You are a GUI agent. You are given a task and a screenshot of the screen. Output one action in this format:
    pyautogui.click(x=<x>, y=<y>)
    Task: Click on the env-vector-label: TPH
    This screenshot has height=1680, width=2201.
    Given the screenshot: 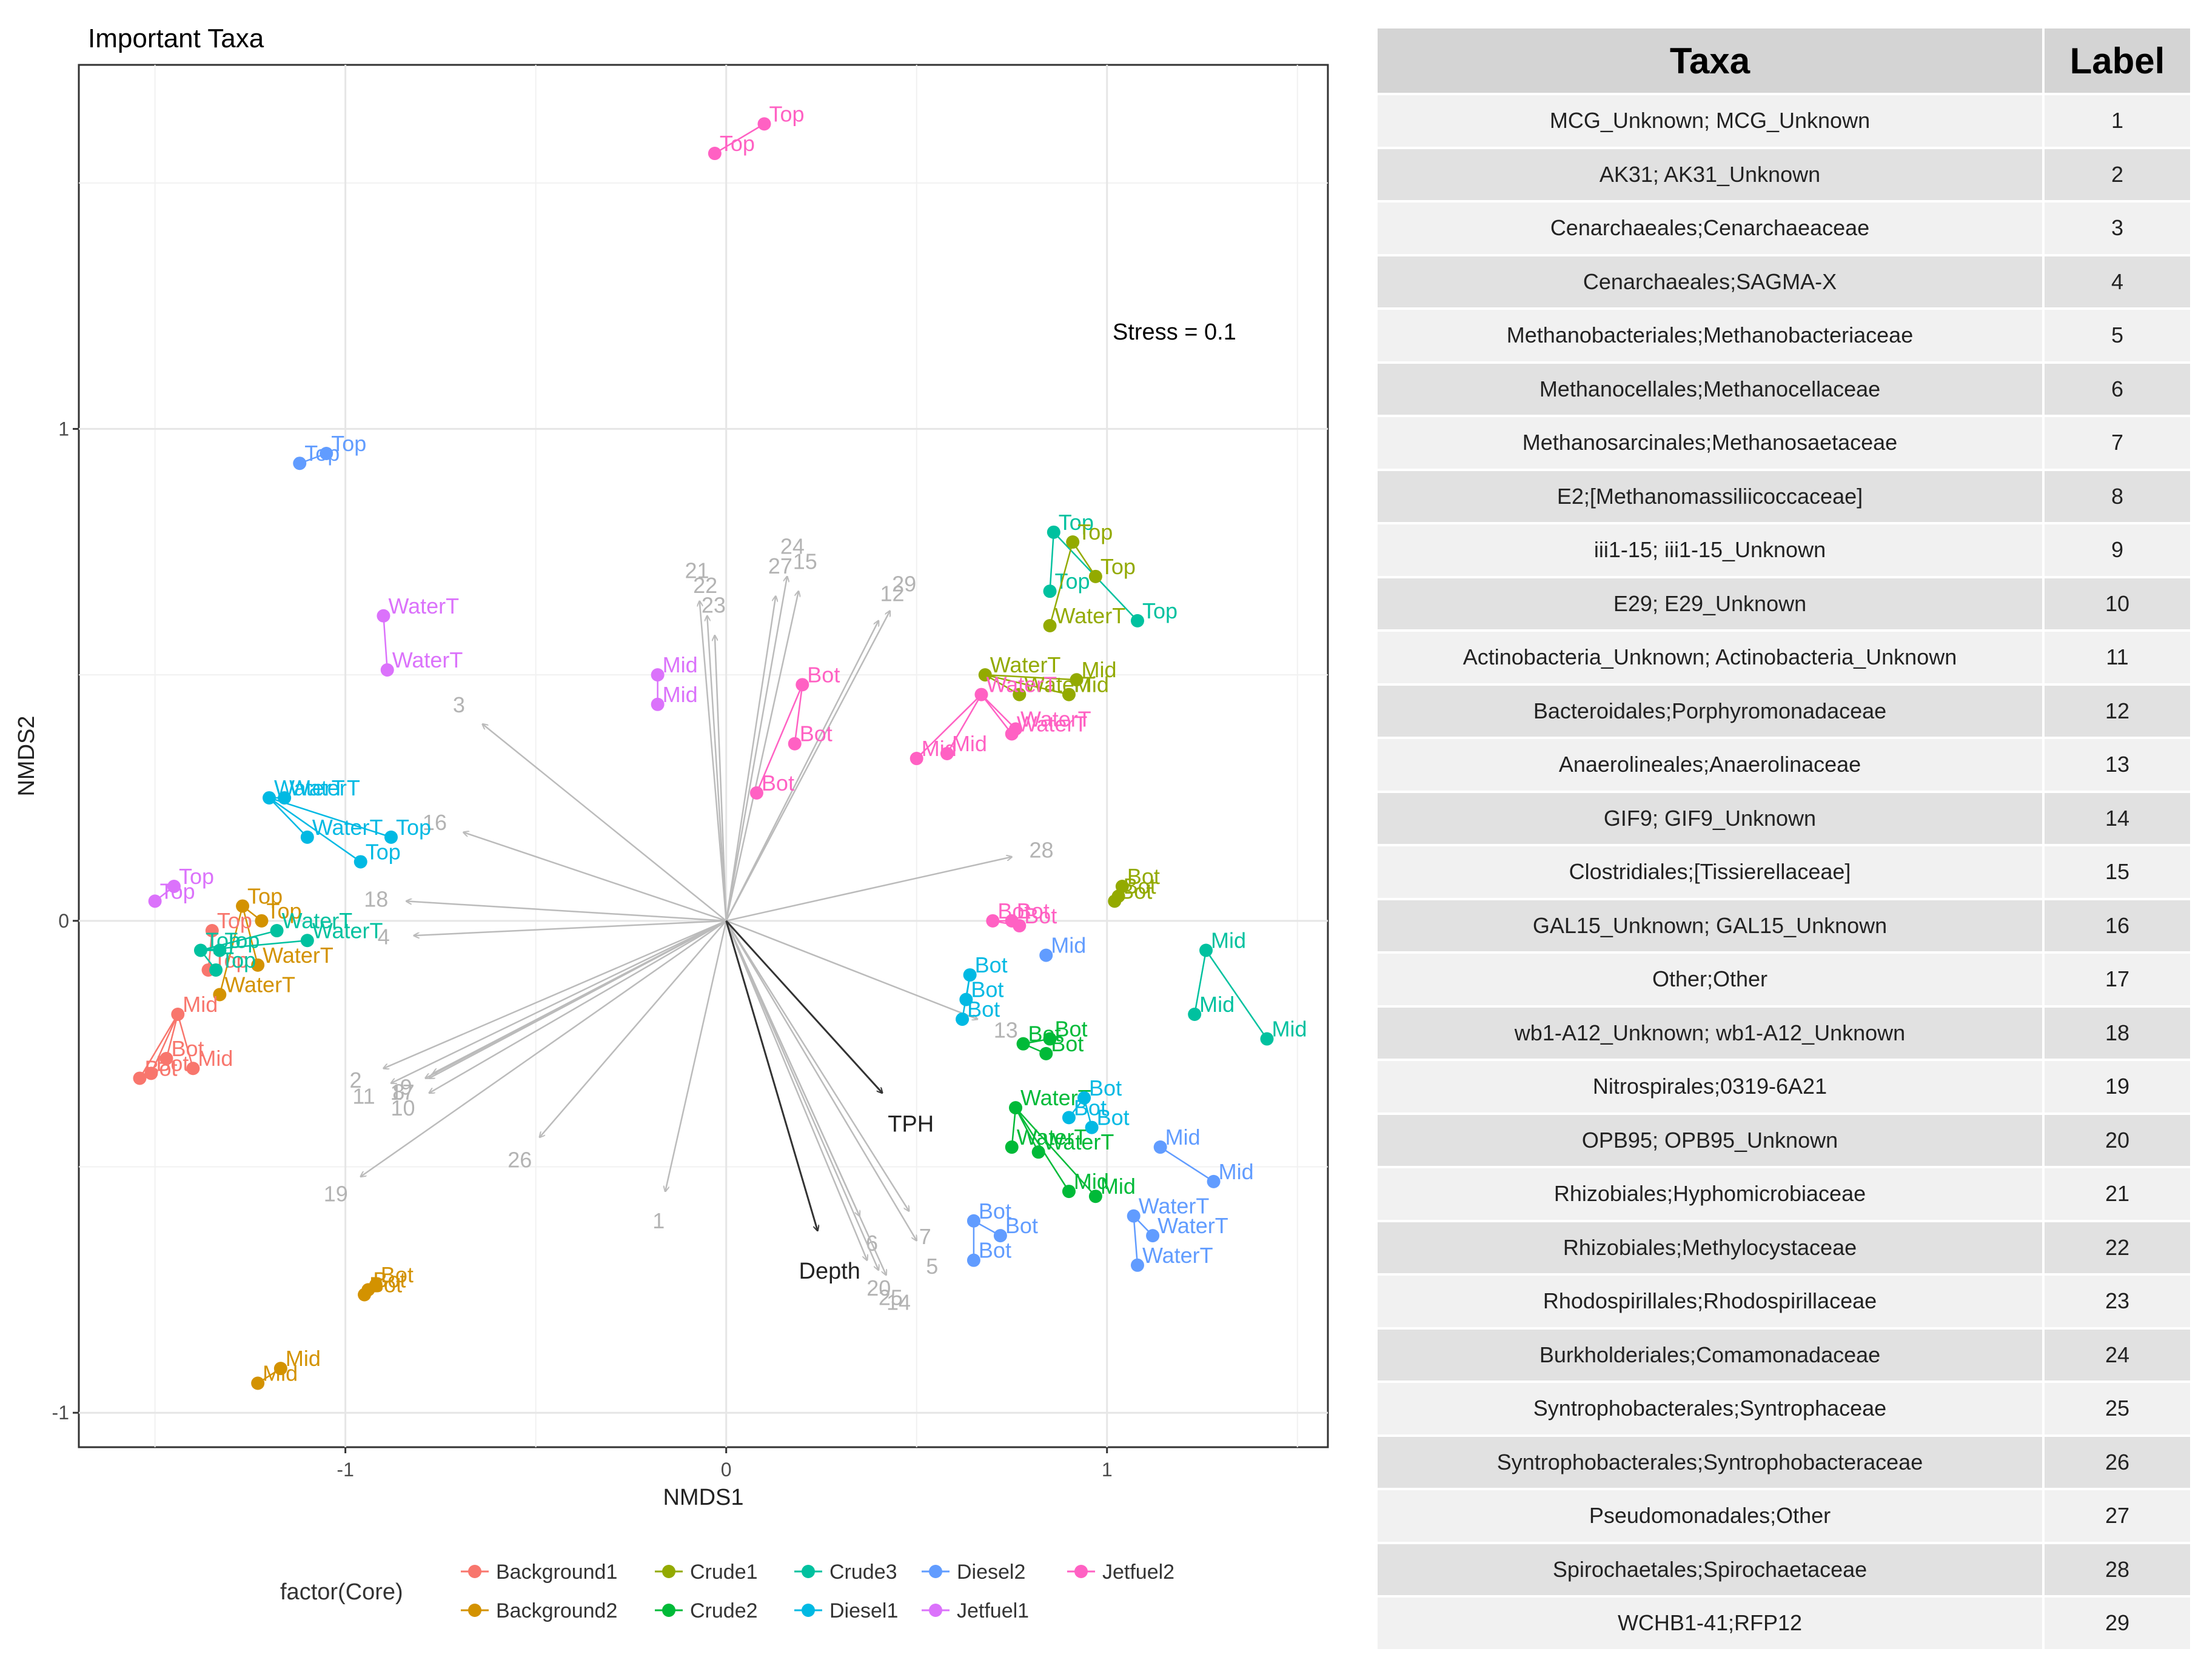 What is the action you would take?
    pyautogui.click(x=911, y=1124)
    